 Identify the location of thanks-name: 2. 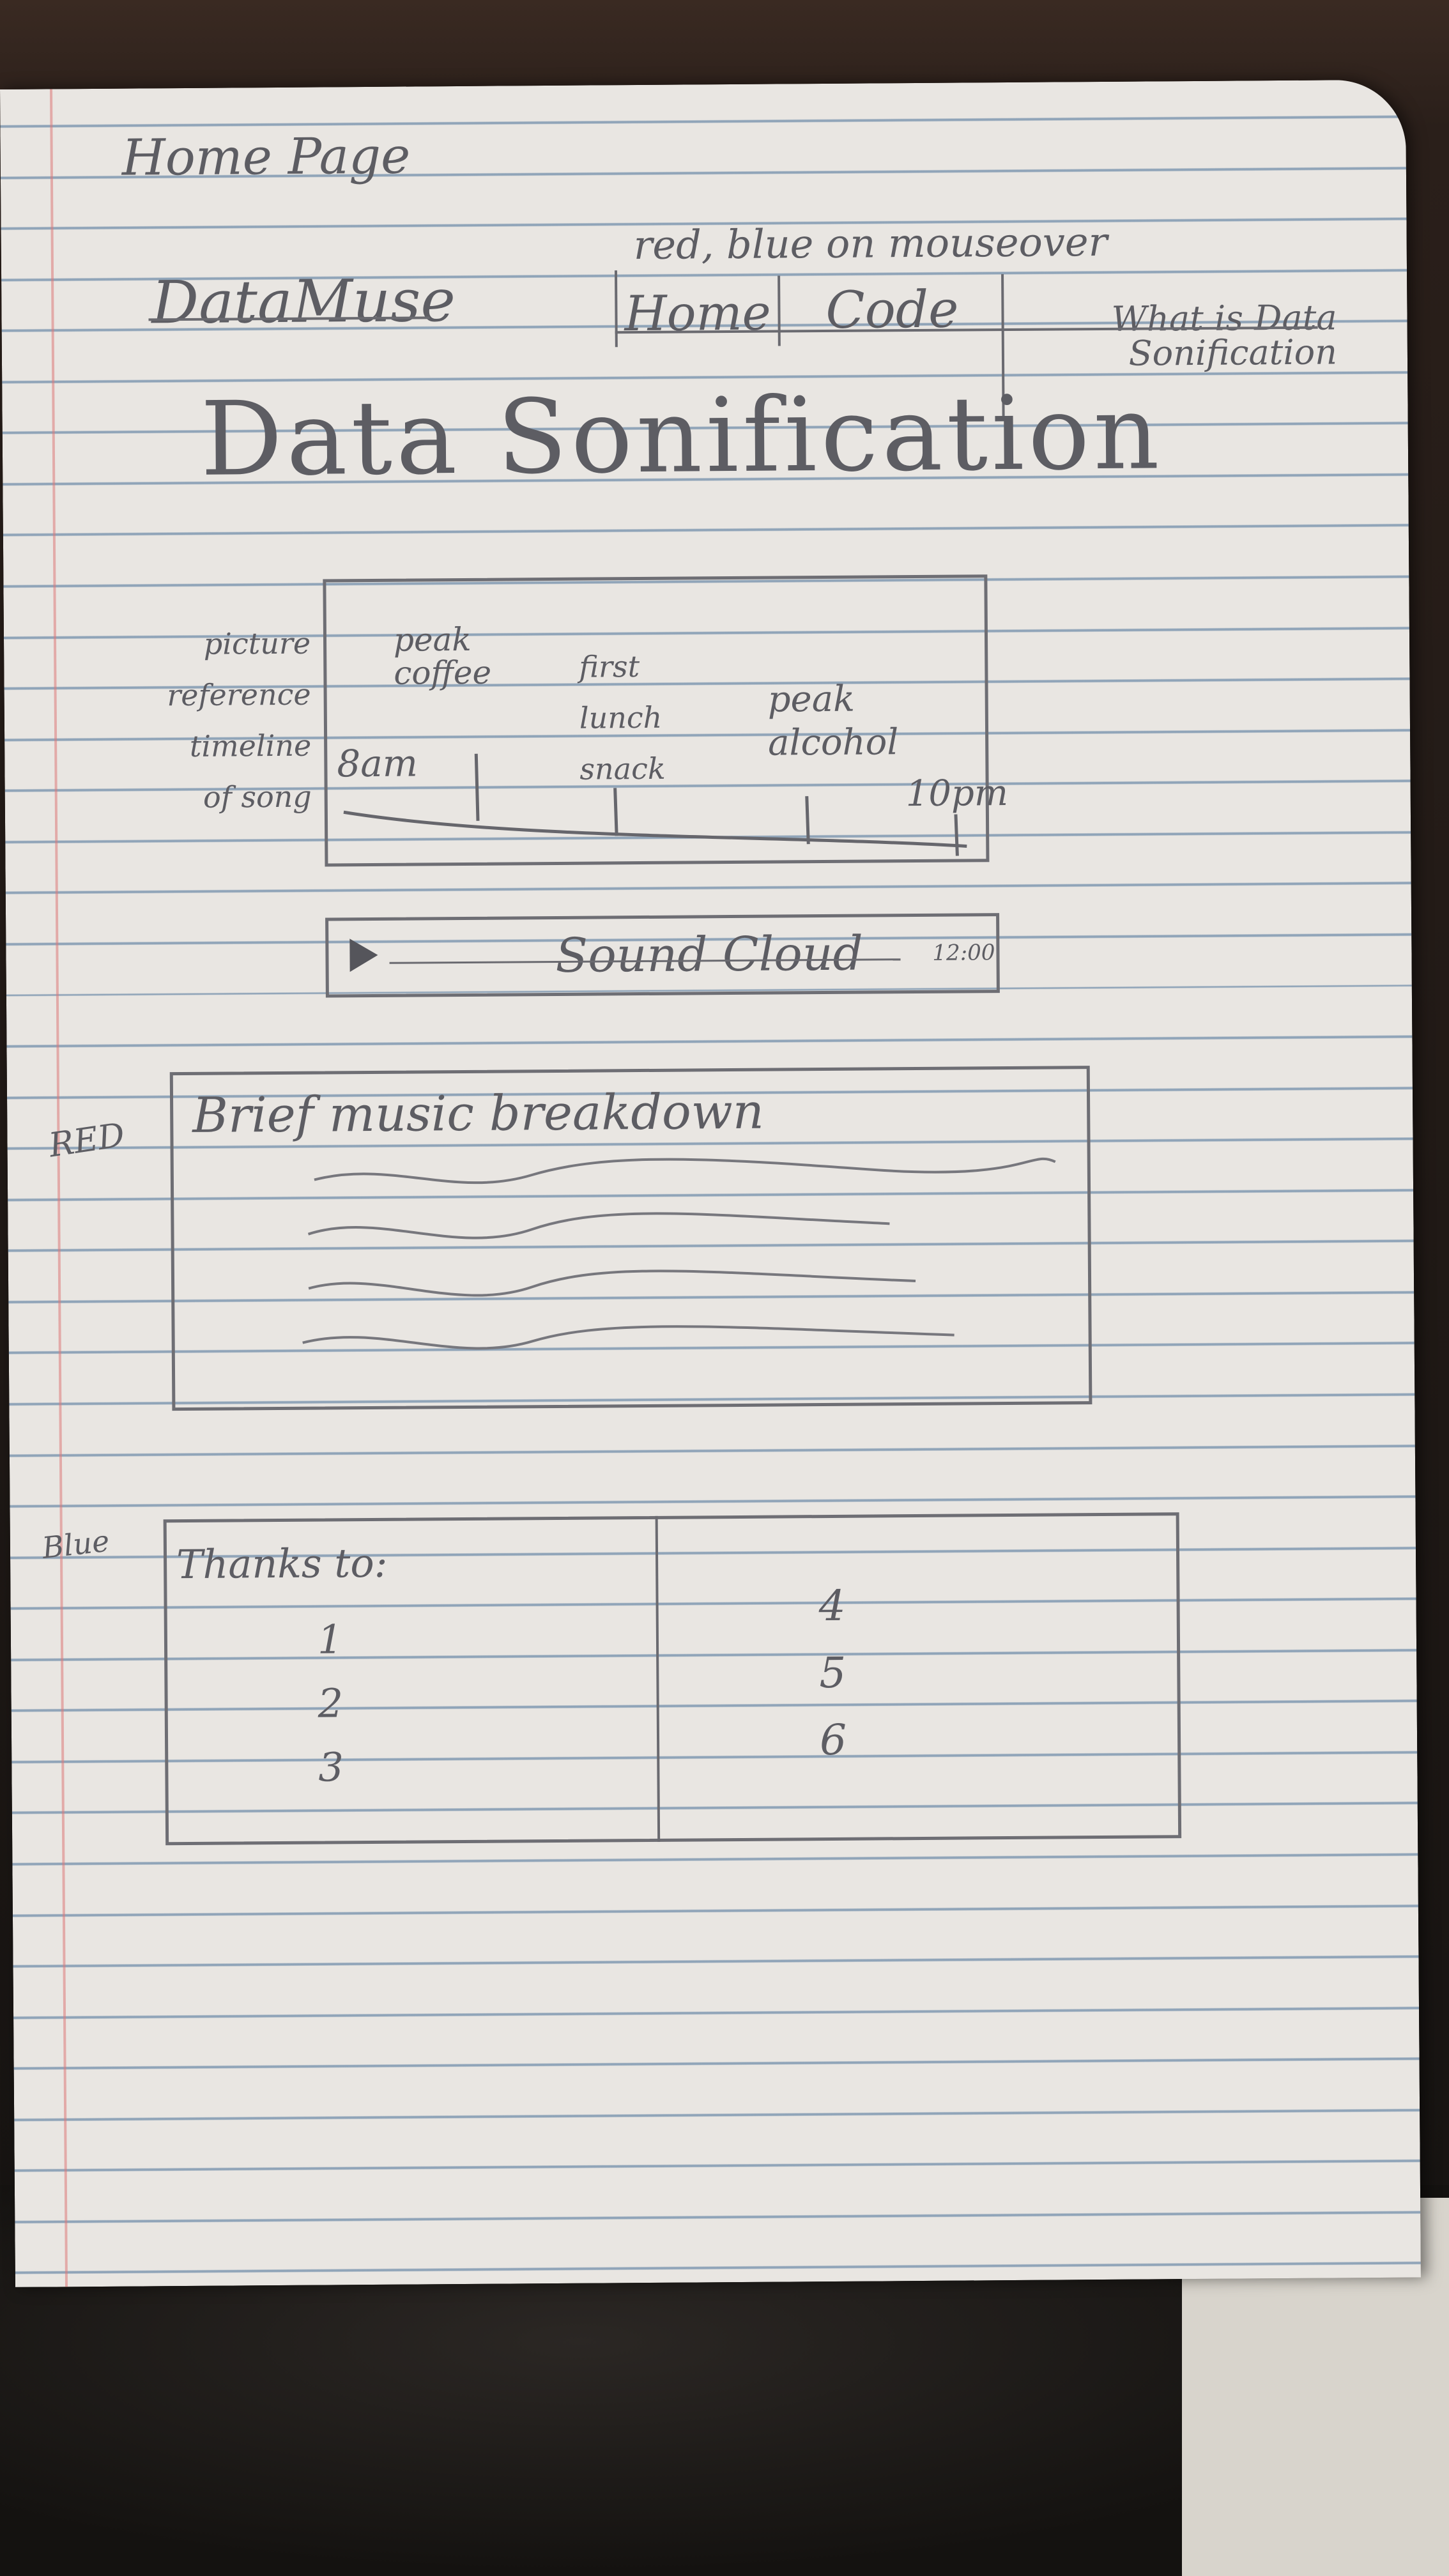
(331, 1703).